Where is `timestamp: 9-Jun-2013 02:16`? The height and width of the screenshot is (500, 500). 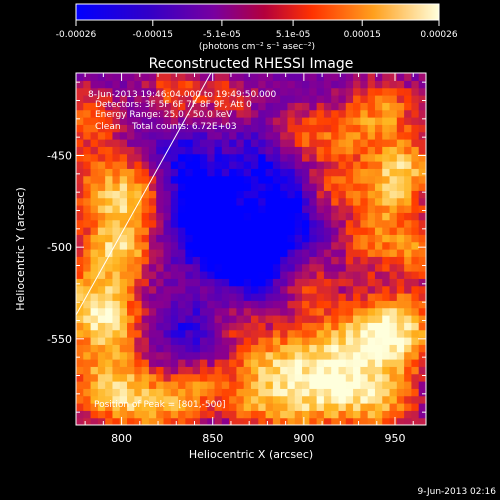 timestamp: 9-Jun-2013 02:16 is located at coordinates (457, 492).